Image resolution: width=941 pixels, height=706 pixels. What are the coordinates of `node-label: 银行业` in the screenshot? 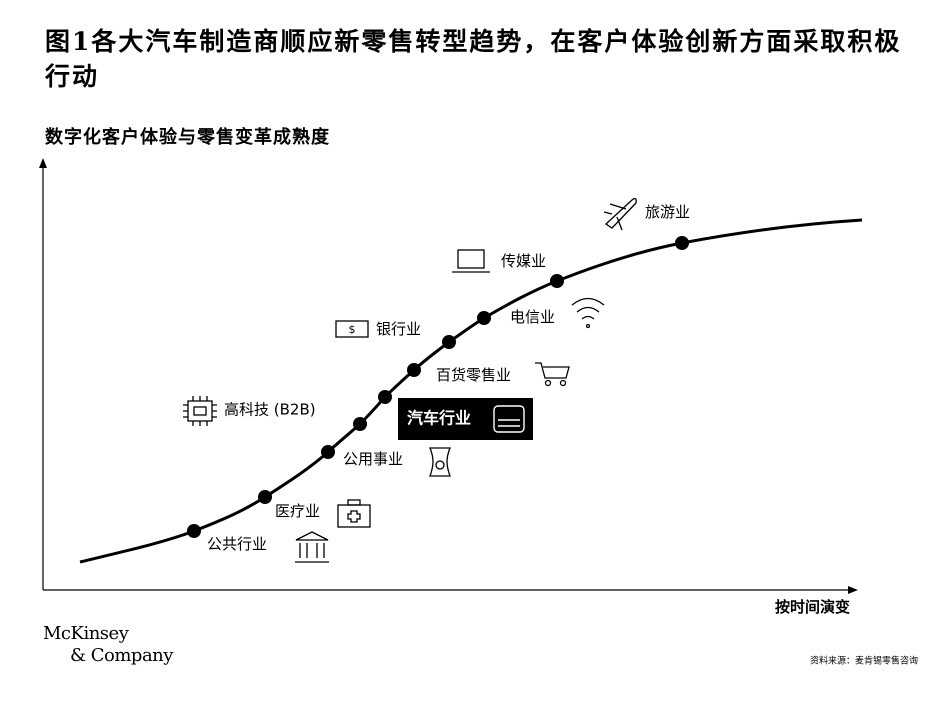 It's located at (398, 329).